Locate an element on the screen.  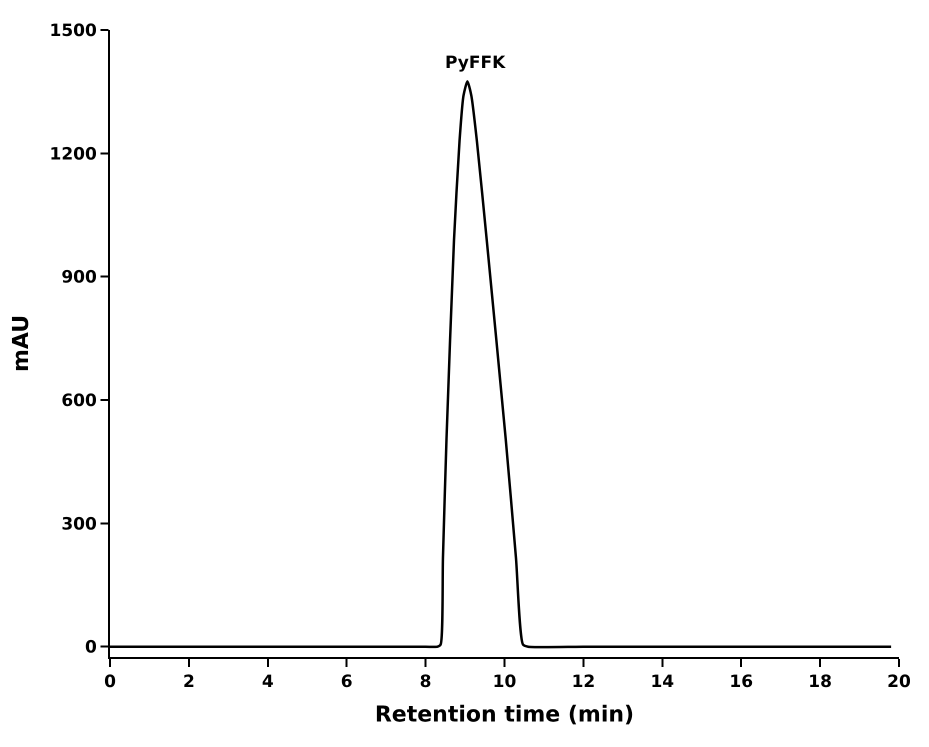
y-tick-label: 600 is located at coordinates (79, 400).